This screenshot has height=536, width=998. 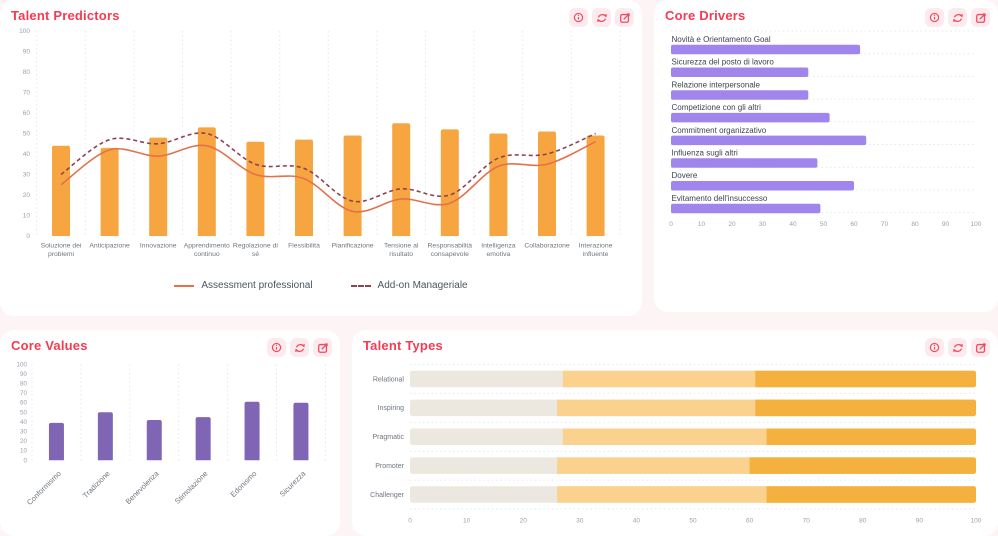 I want to click on svg-text: Innovazione, so click(x=158, y=246).